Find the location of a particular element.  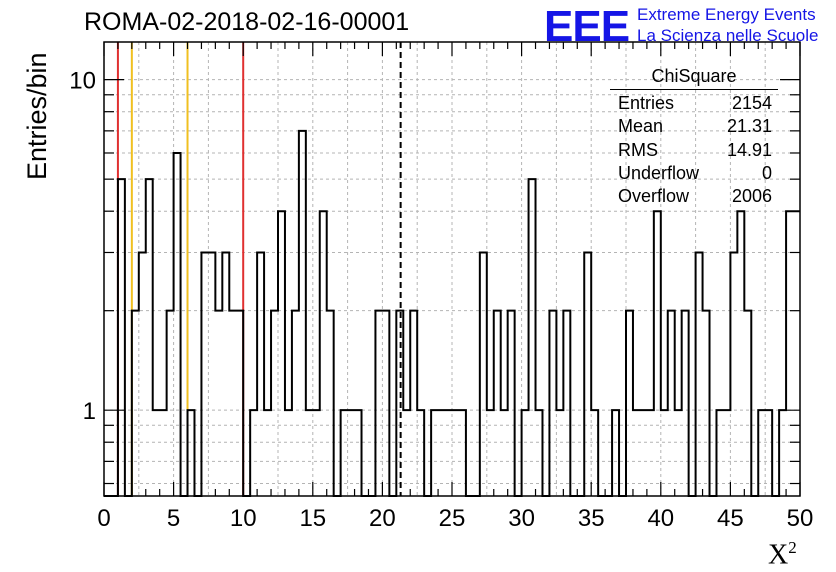

stats-row-overflow: Overflow 2006 is located at coordinates (694, 196).